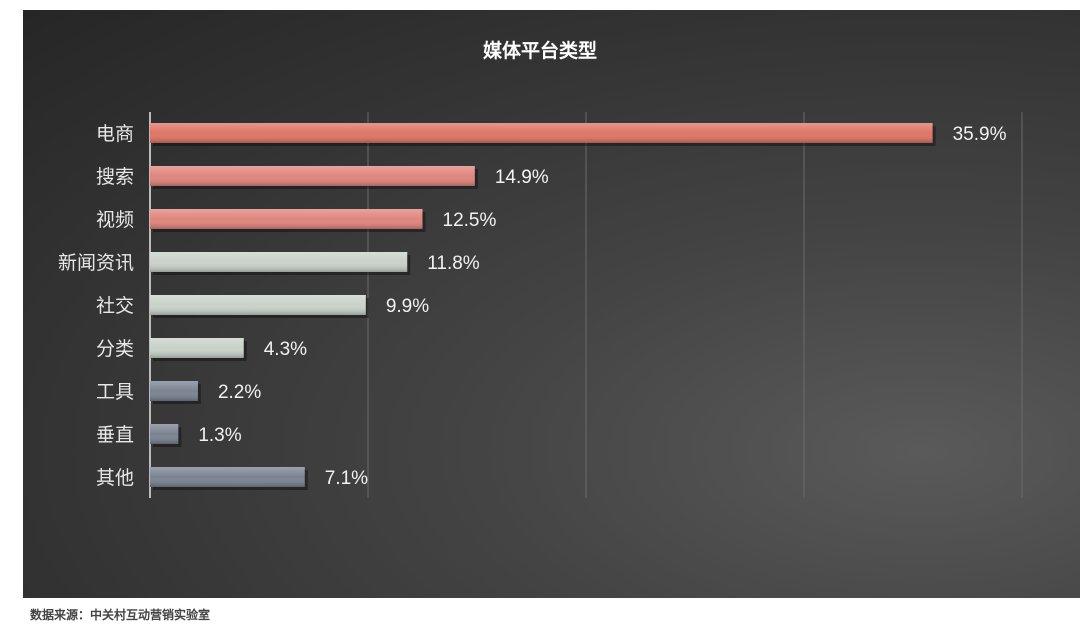 Image resolution: width=1080 pixels, height=631 pixels. I want to click on data-label: 2.2%, so click(239, 392).